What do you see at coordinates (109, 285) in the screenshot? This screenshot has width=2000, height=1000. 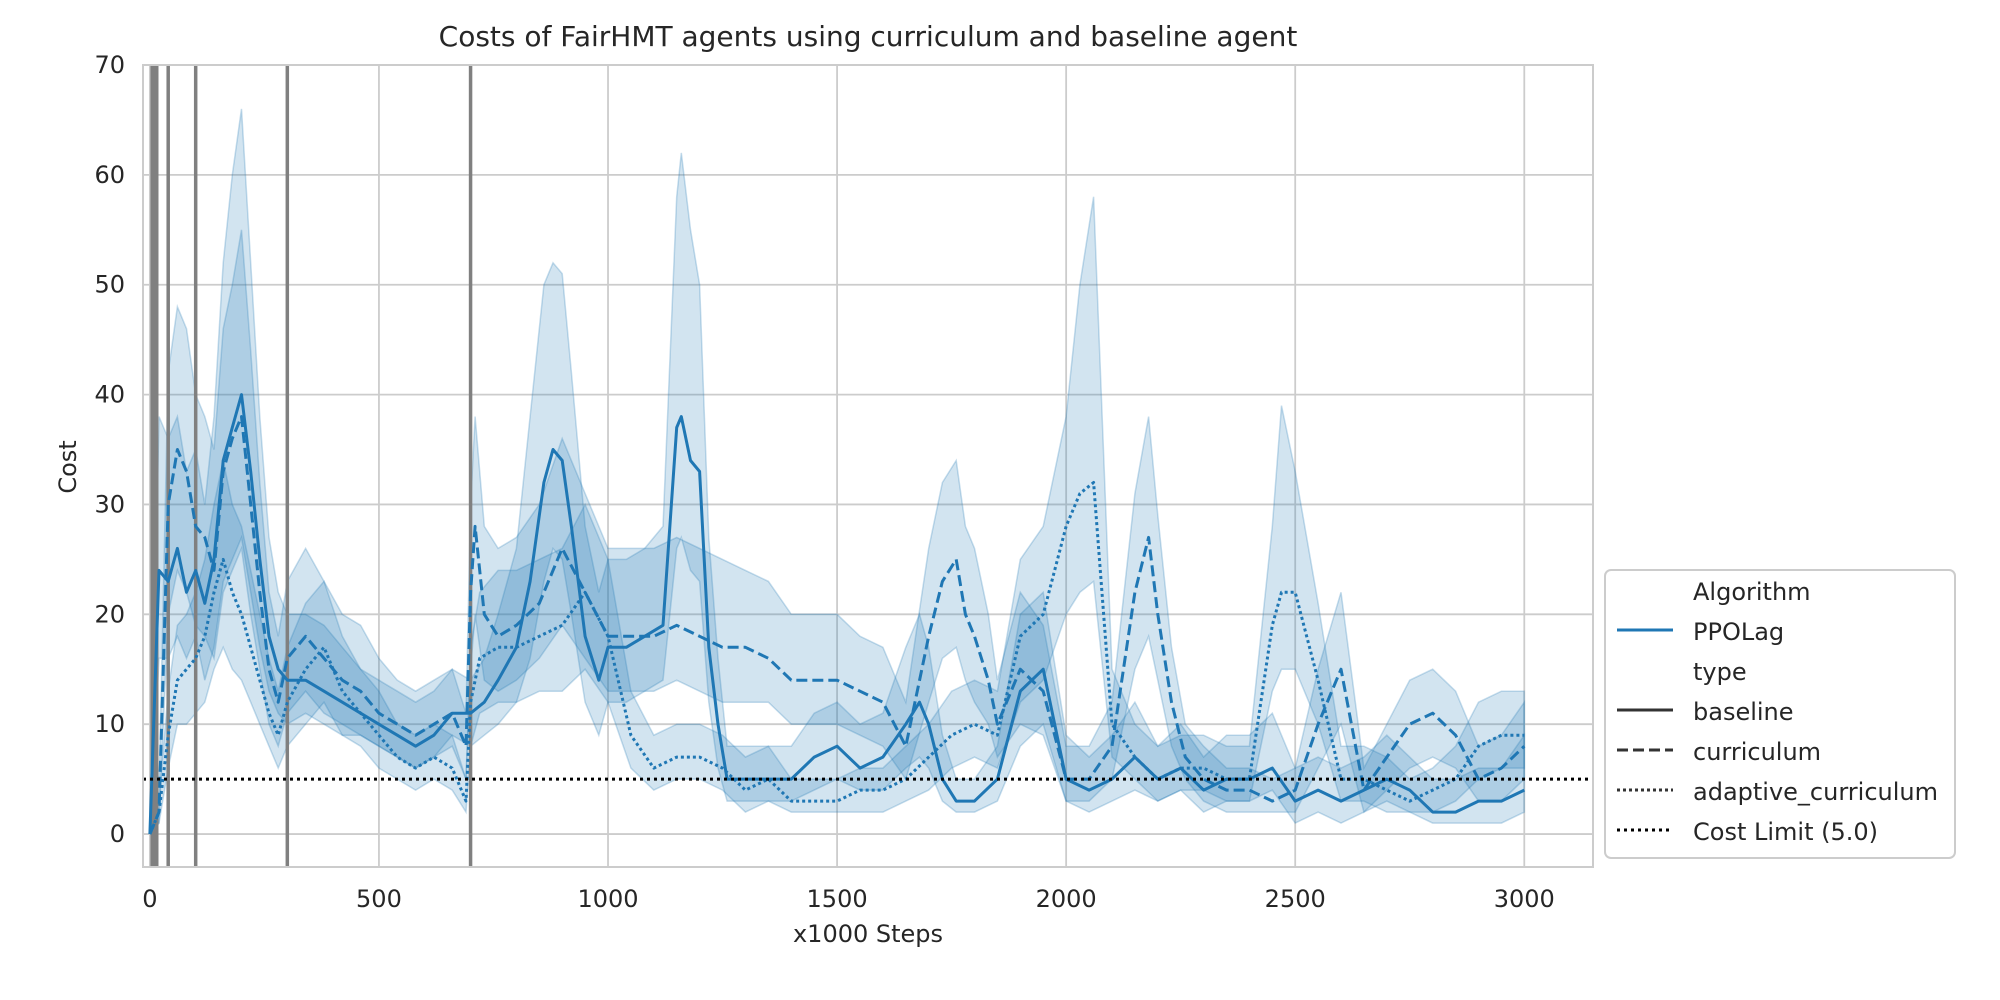 I see `y-tick-label: 50` at bounding box center [109, 285].